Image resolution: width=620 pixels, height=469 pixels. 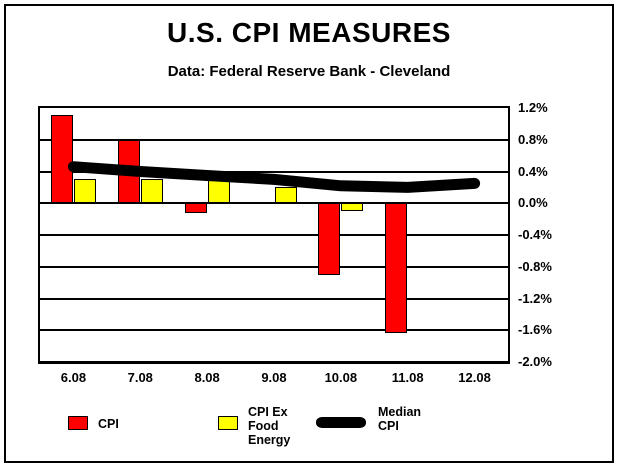 What do you see at coordinates (535, 361) in the screenshot?
I see `y-axis-tick-label: -2.0%` at bounding box center [535, 361].